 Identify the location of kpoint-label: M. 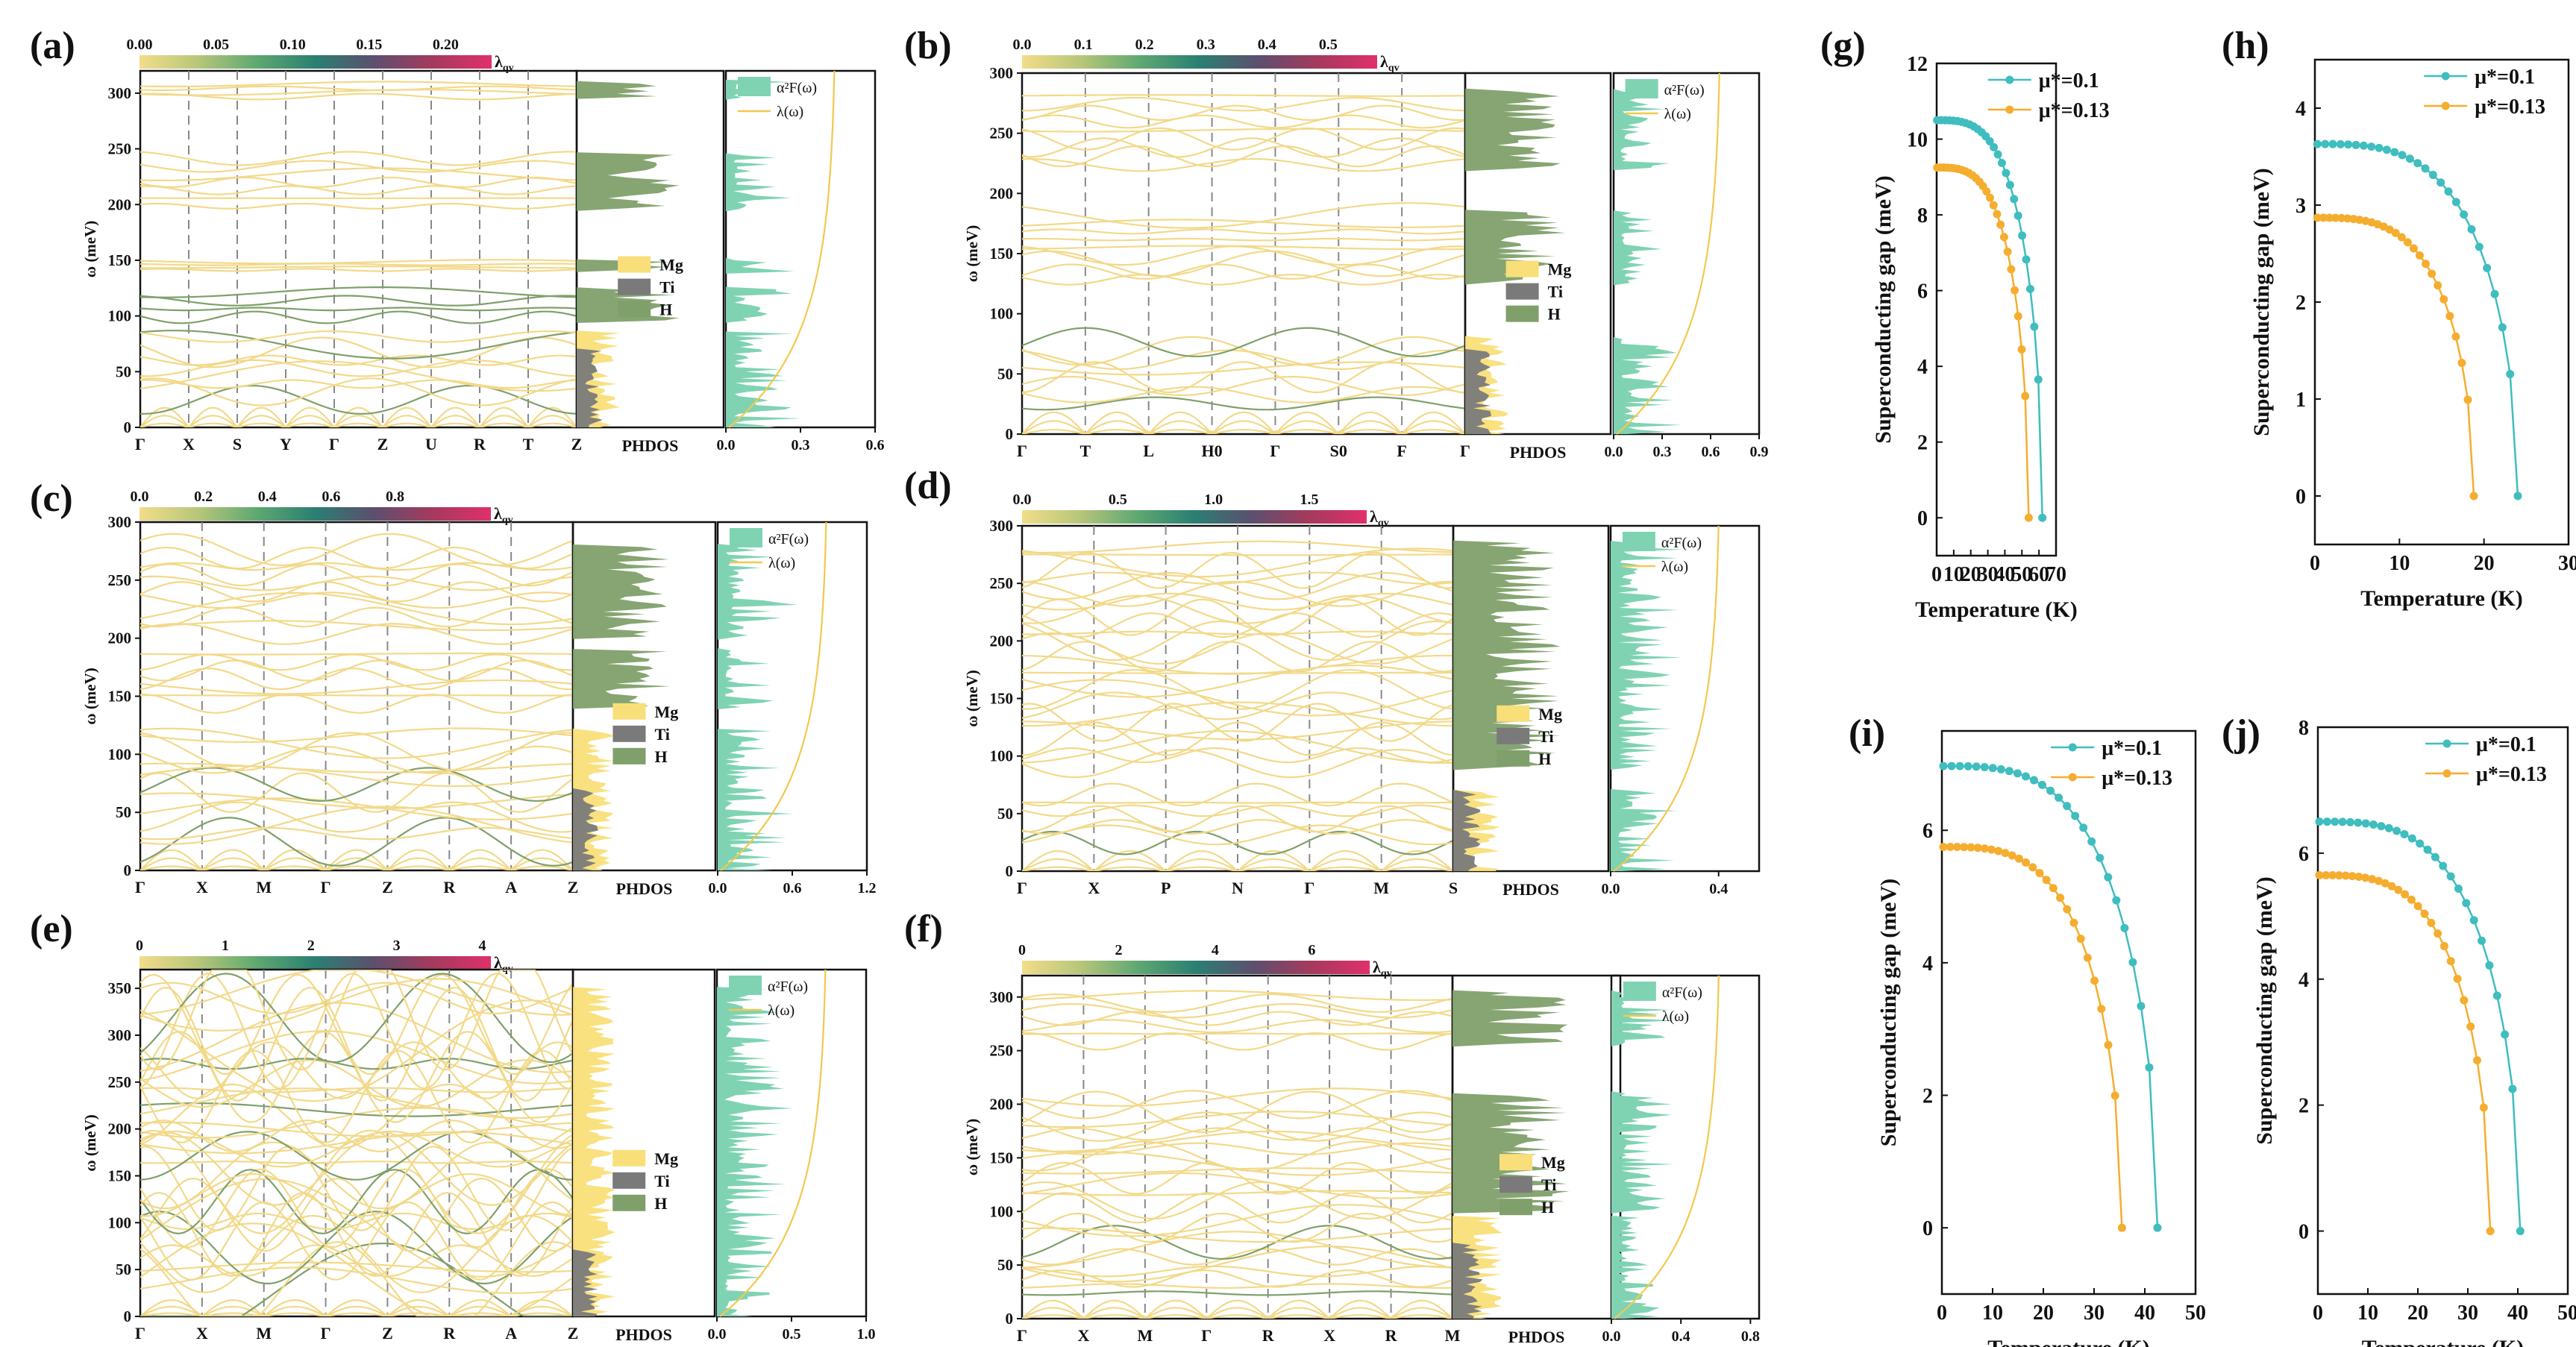
(264, 1333).